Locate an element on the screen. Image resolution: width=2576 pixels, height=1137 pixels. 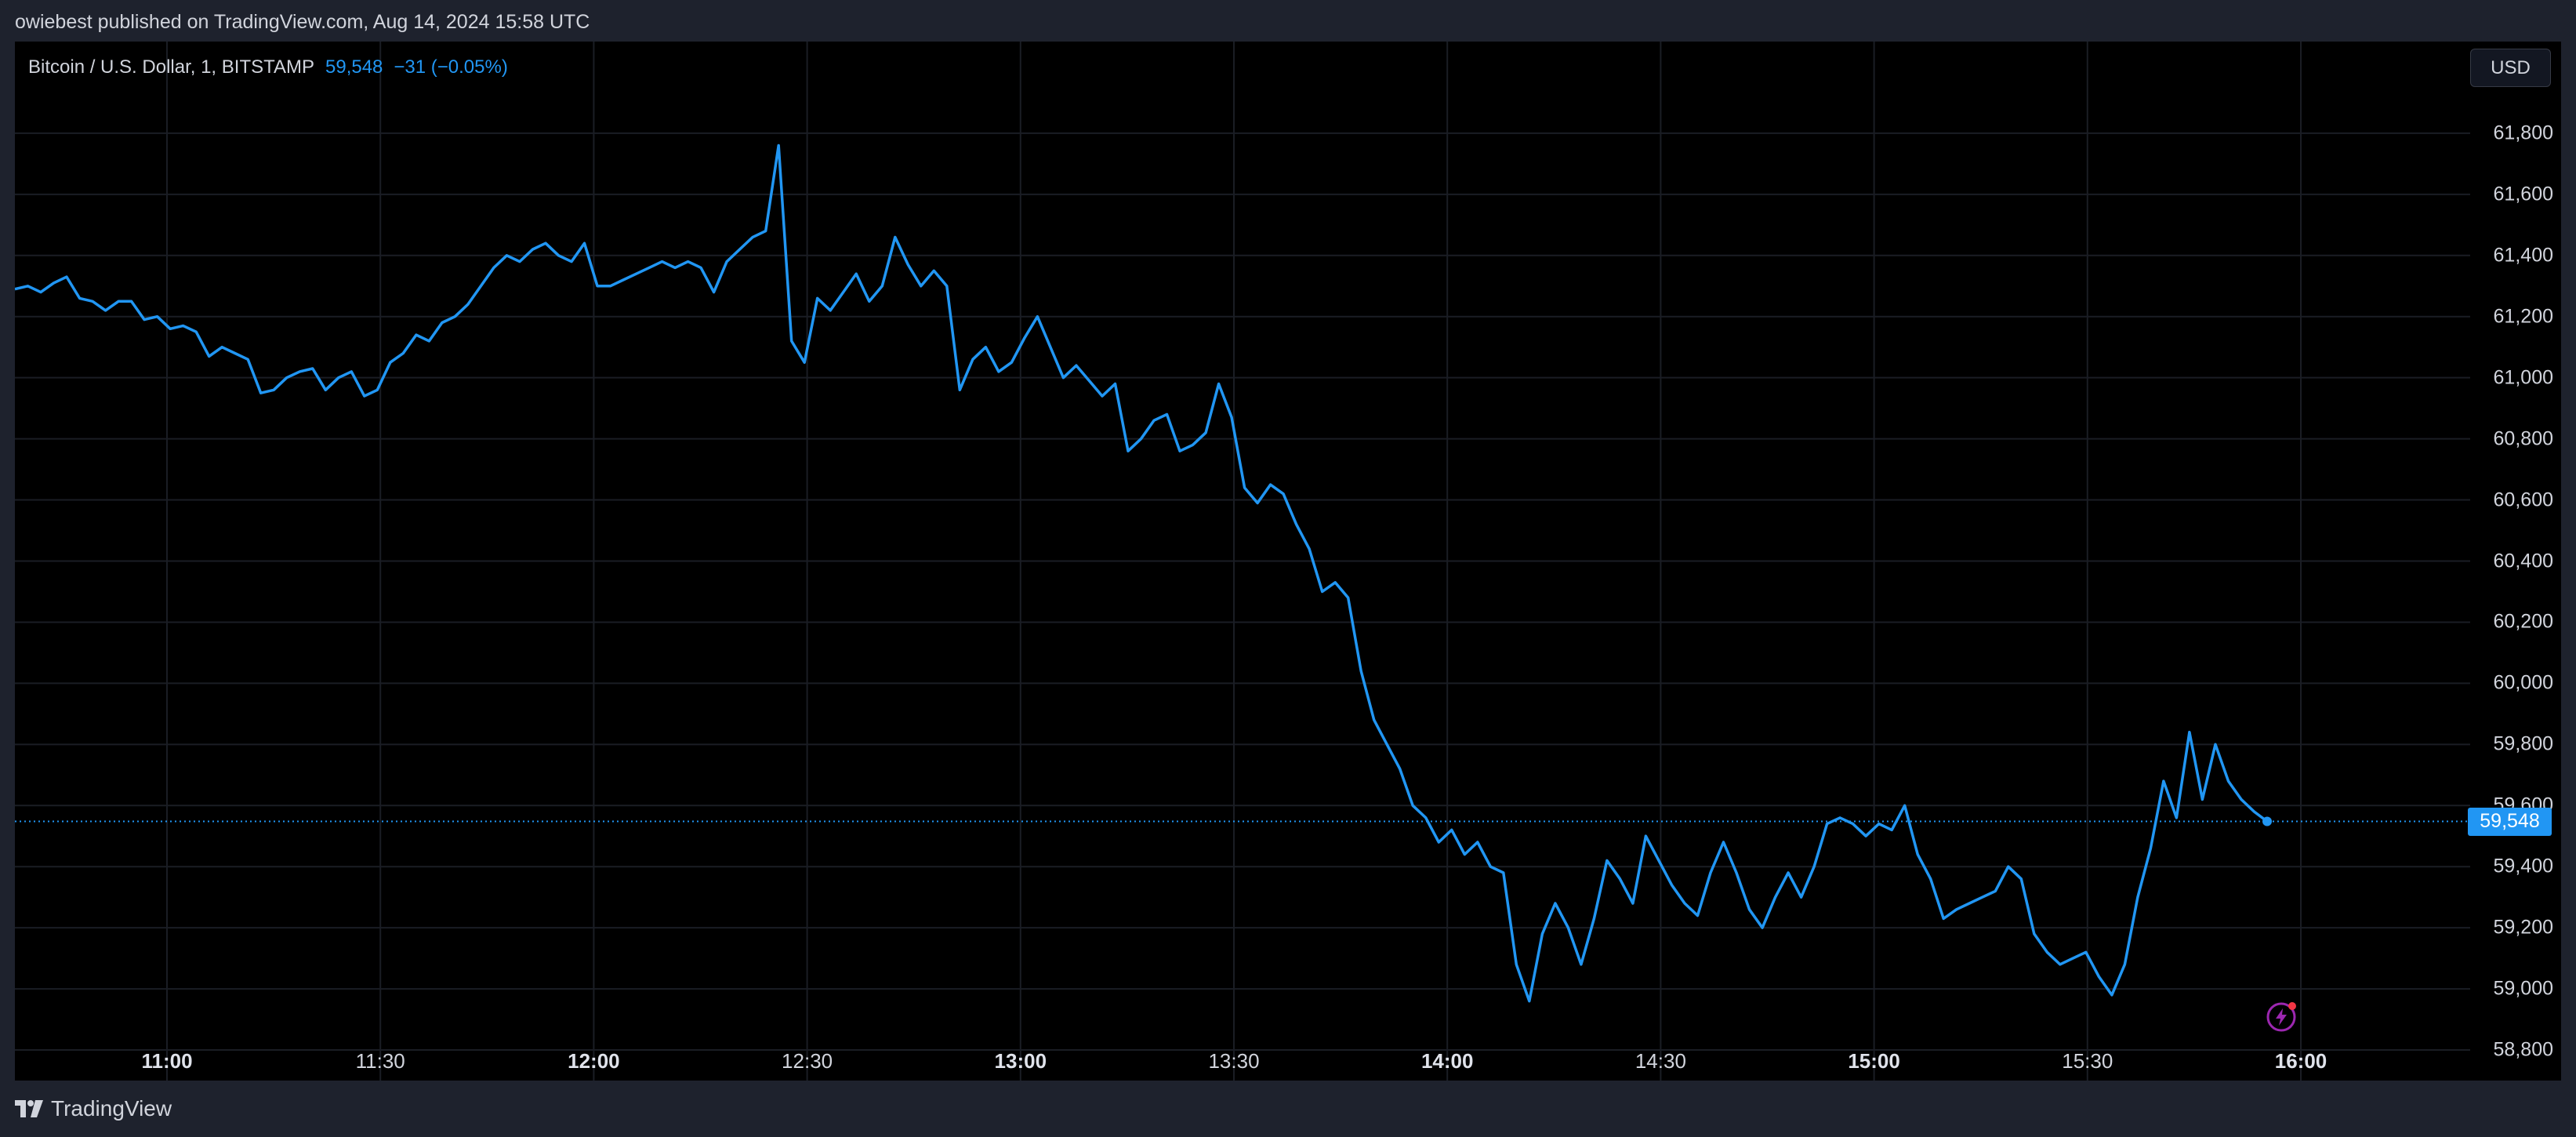
price-tick-label: 59,800 is located at coordinates (2523, 743).